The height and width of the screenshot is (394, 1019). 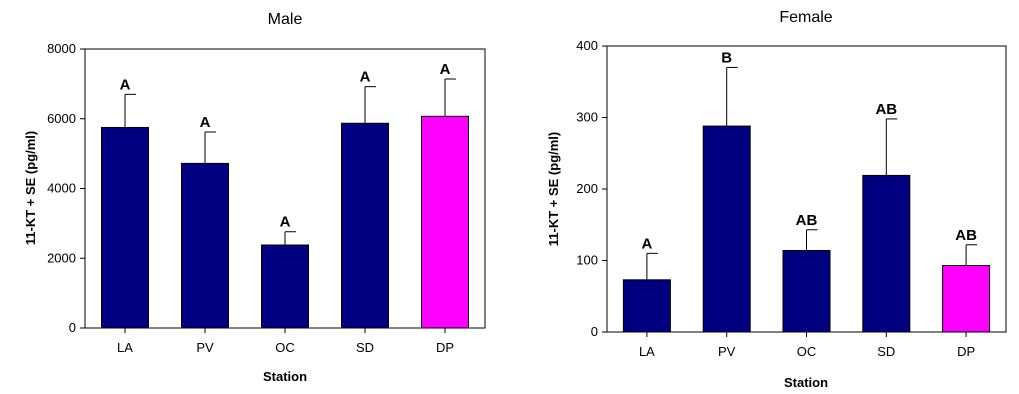 I want to click on female-y-tick-label: 300, so click(x=587, y=117).